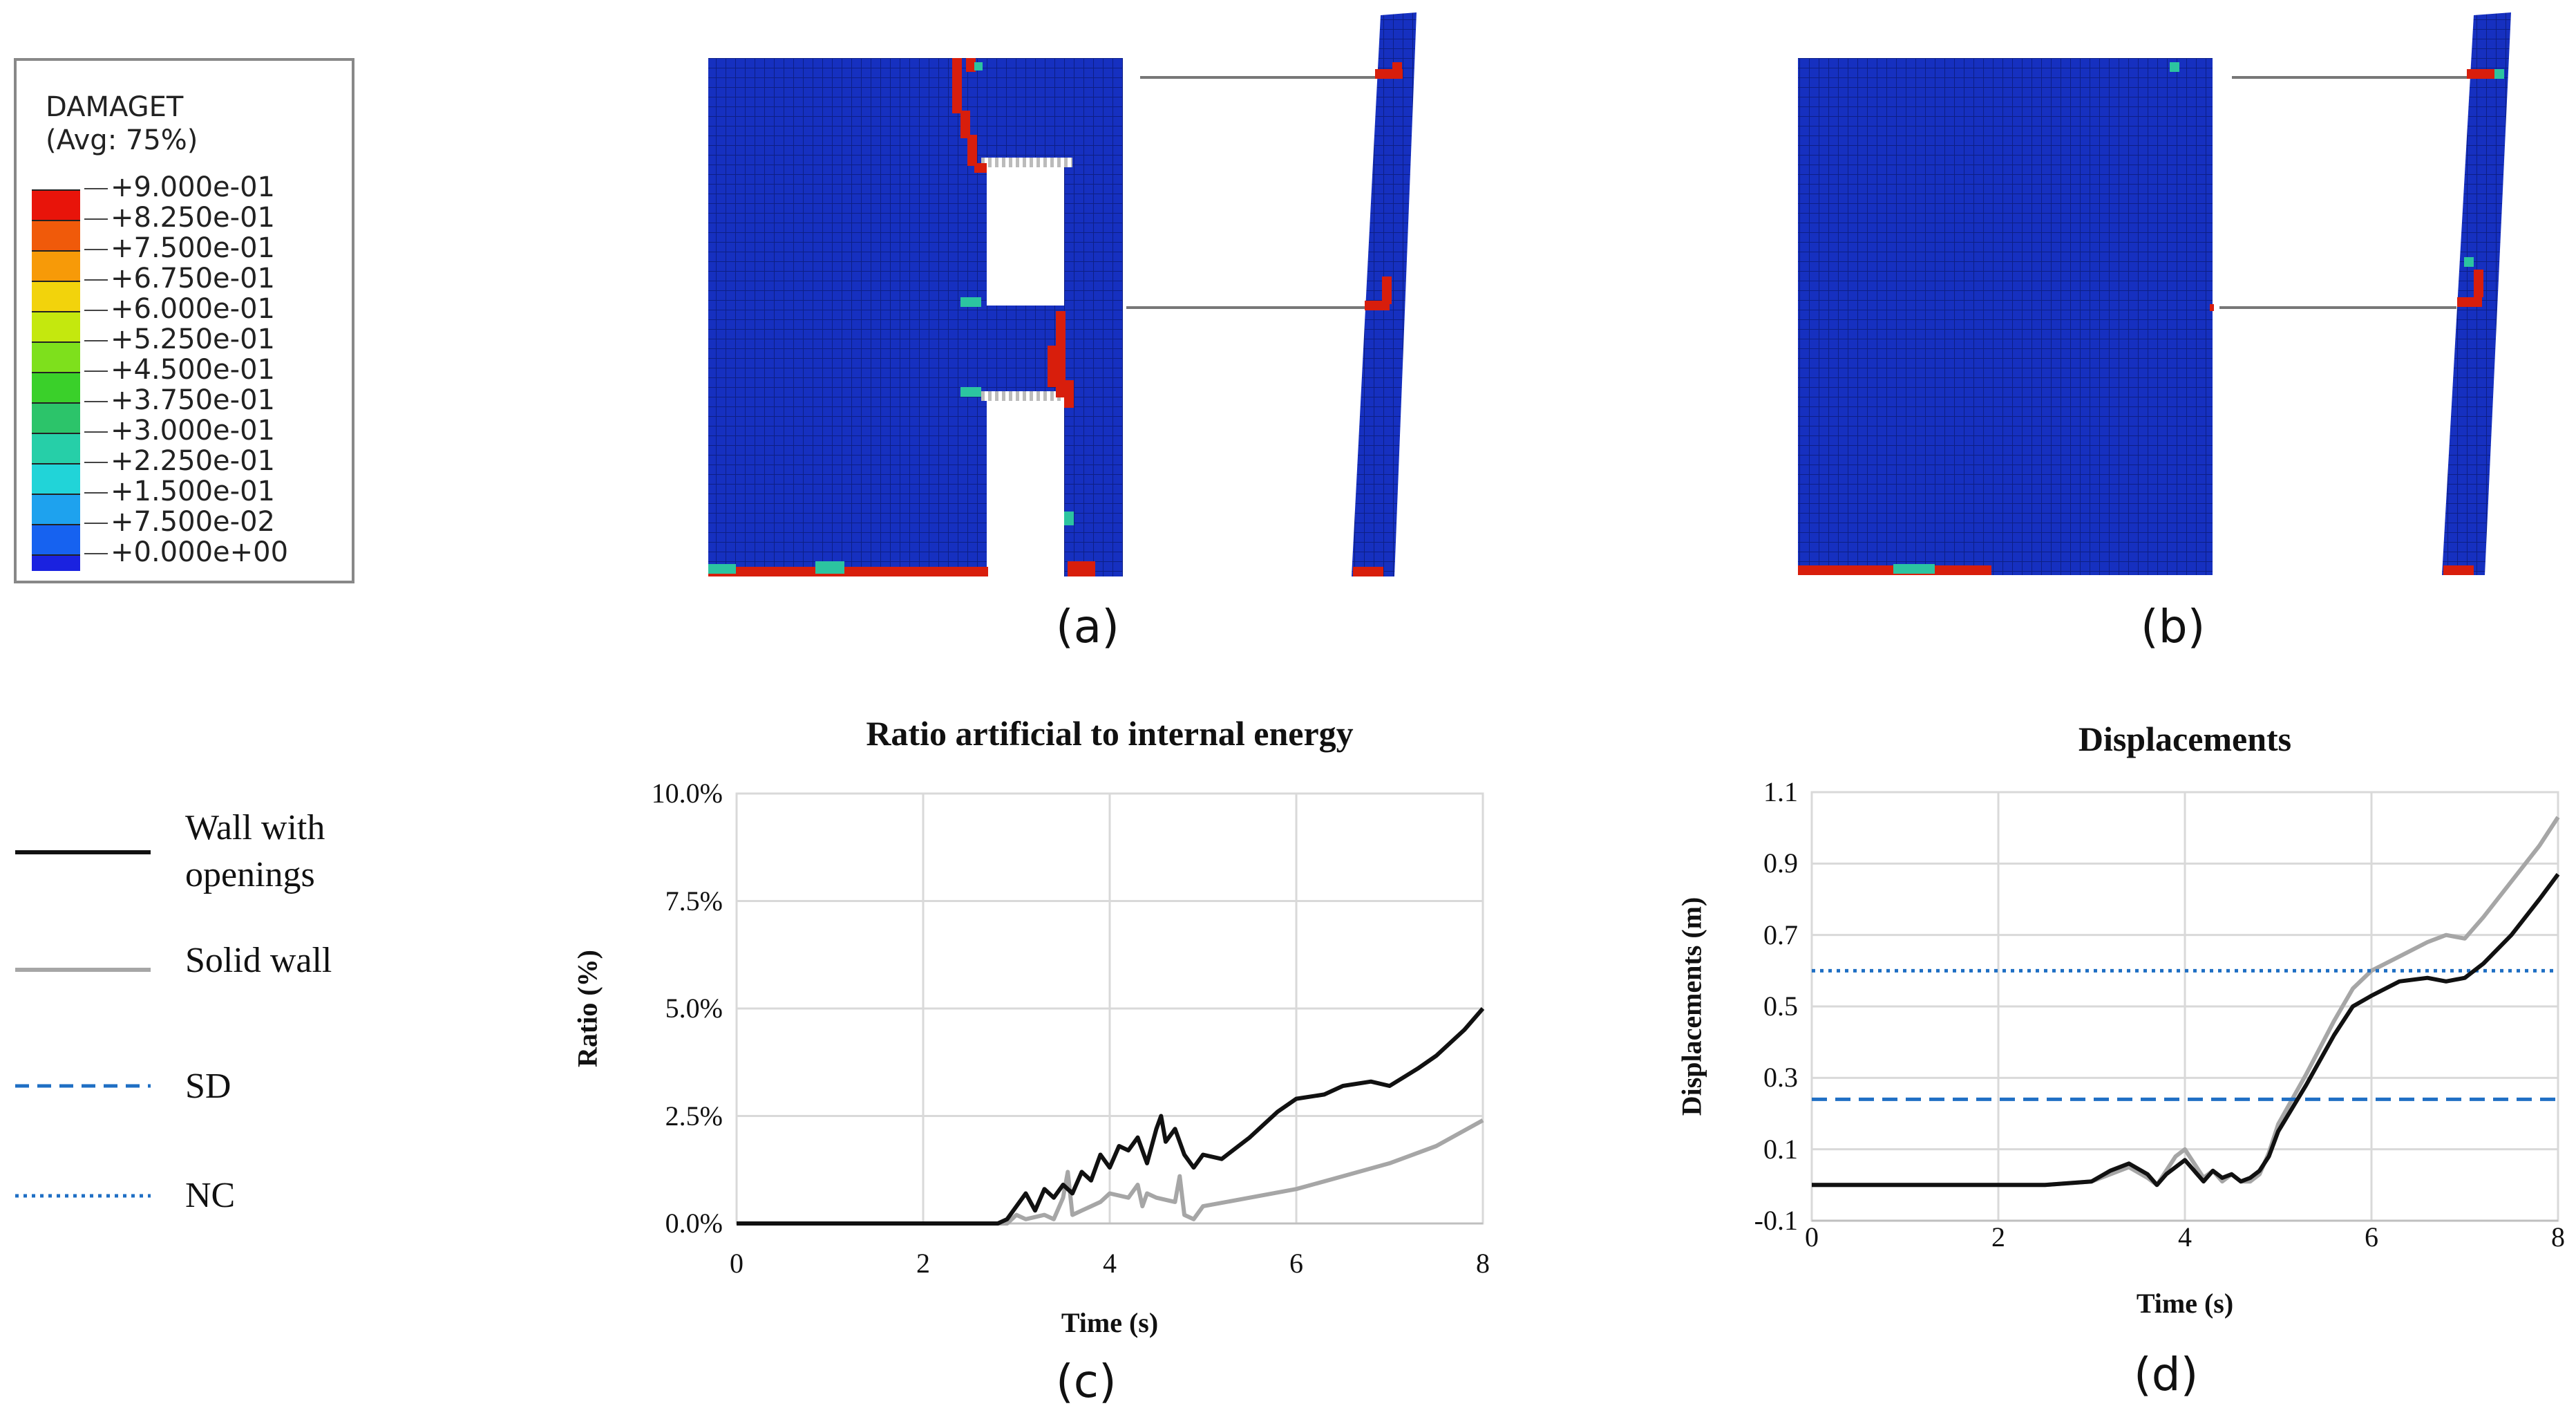  What do you see at coordinates (1025, 234) in the screenshot?
I see `window-opening-top` at bounding box center [1025, 234].